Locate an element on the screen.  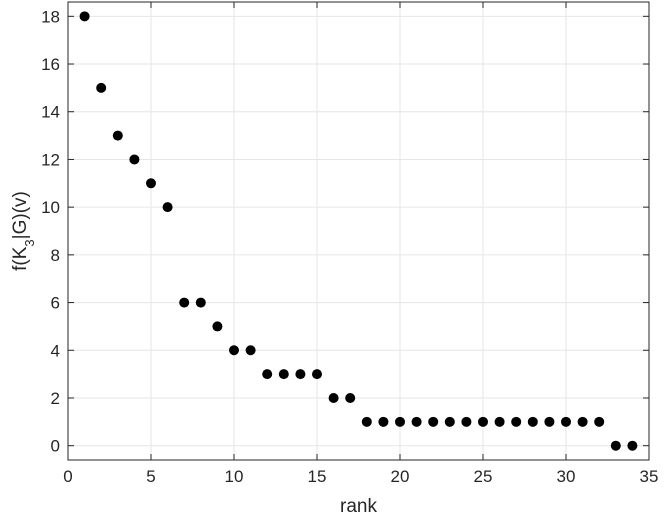
x-tick-label: 10 is located at coordinates (234, 476).